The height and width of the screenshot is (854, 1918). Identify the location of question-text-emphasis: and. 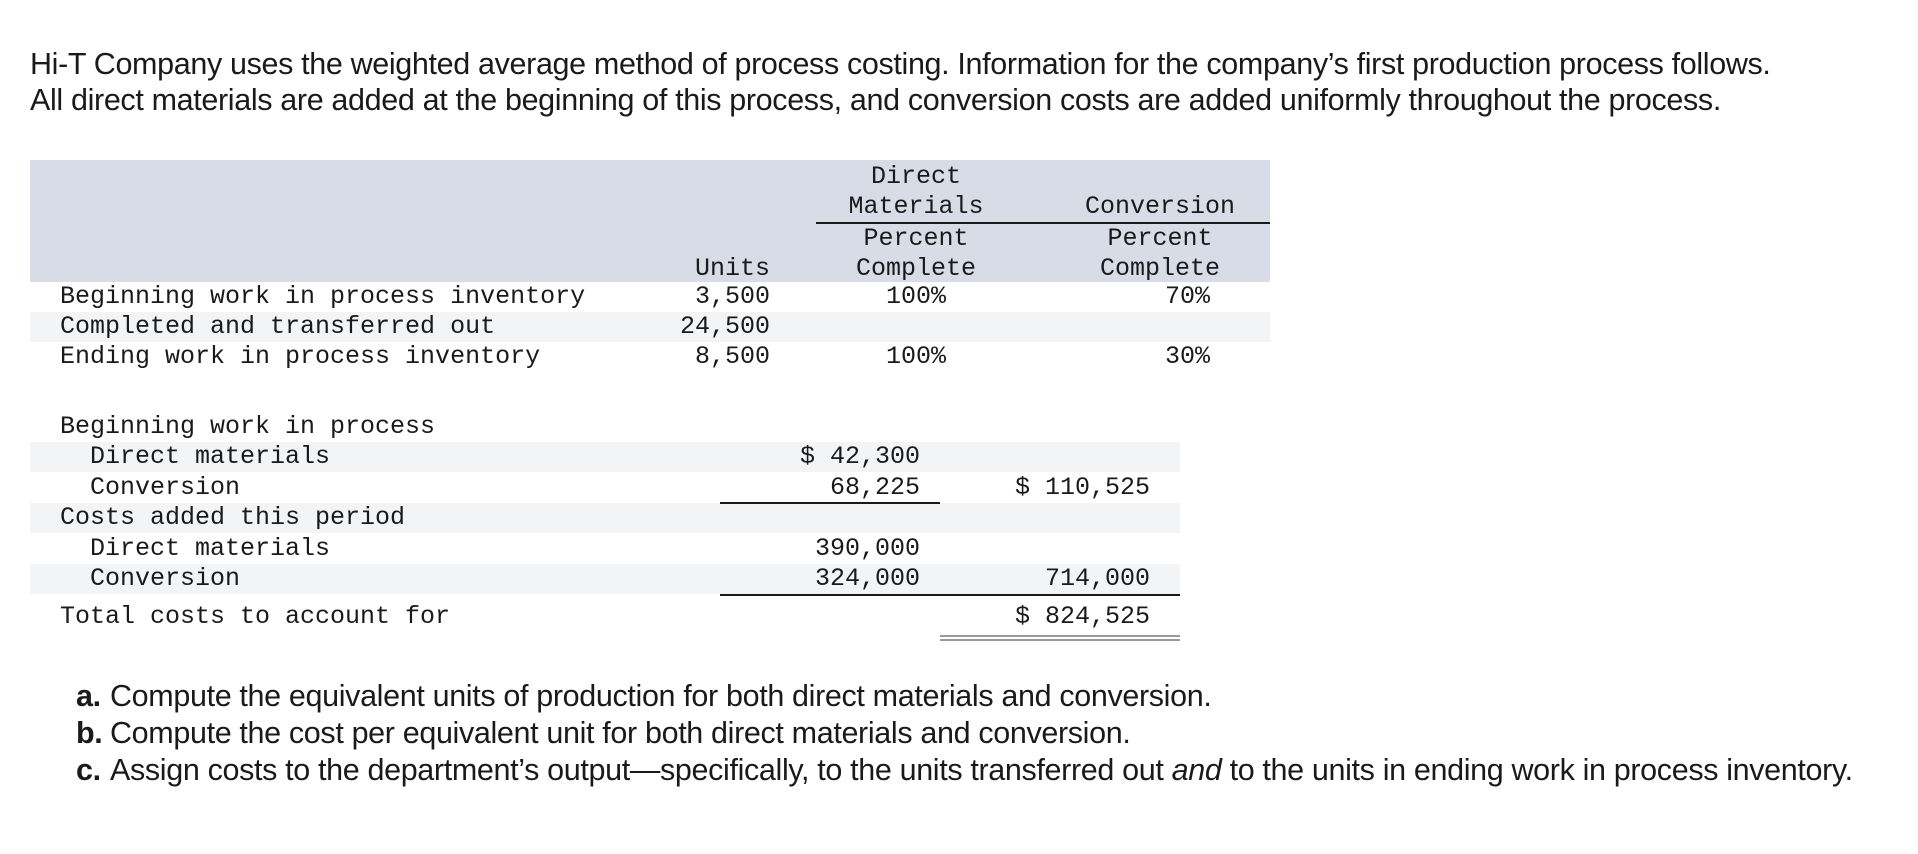
(1196, 770).